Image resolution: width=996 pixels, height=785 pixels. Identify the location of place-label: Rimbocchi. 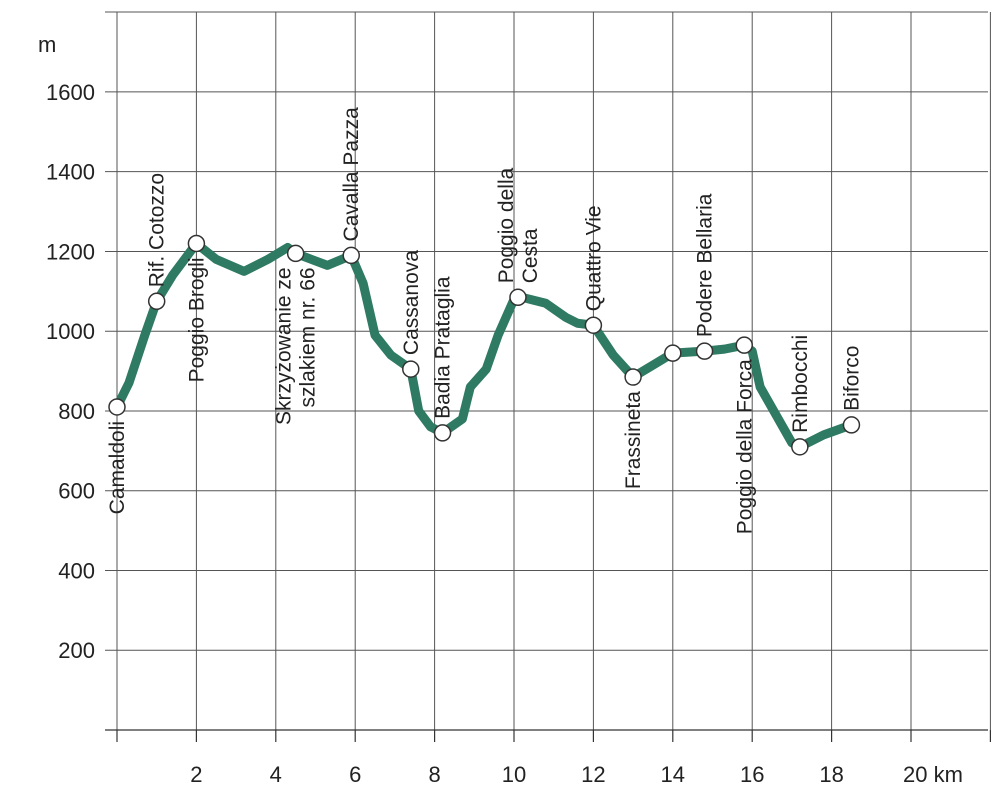
(800, 384).